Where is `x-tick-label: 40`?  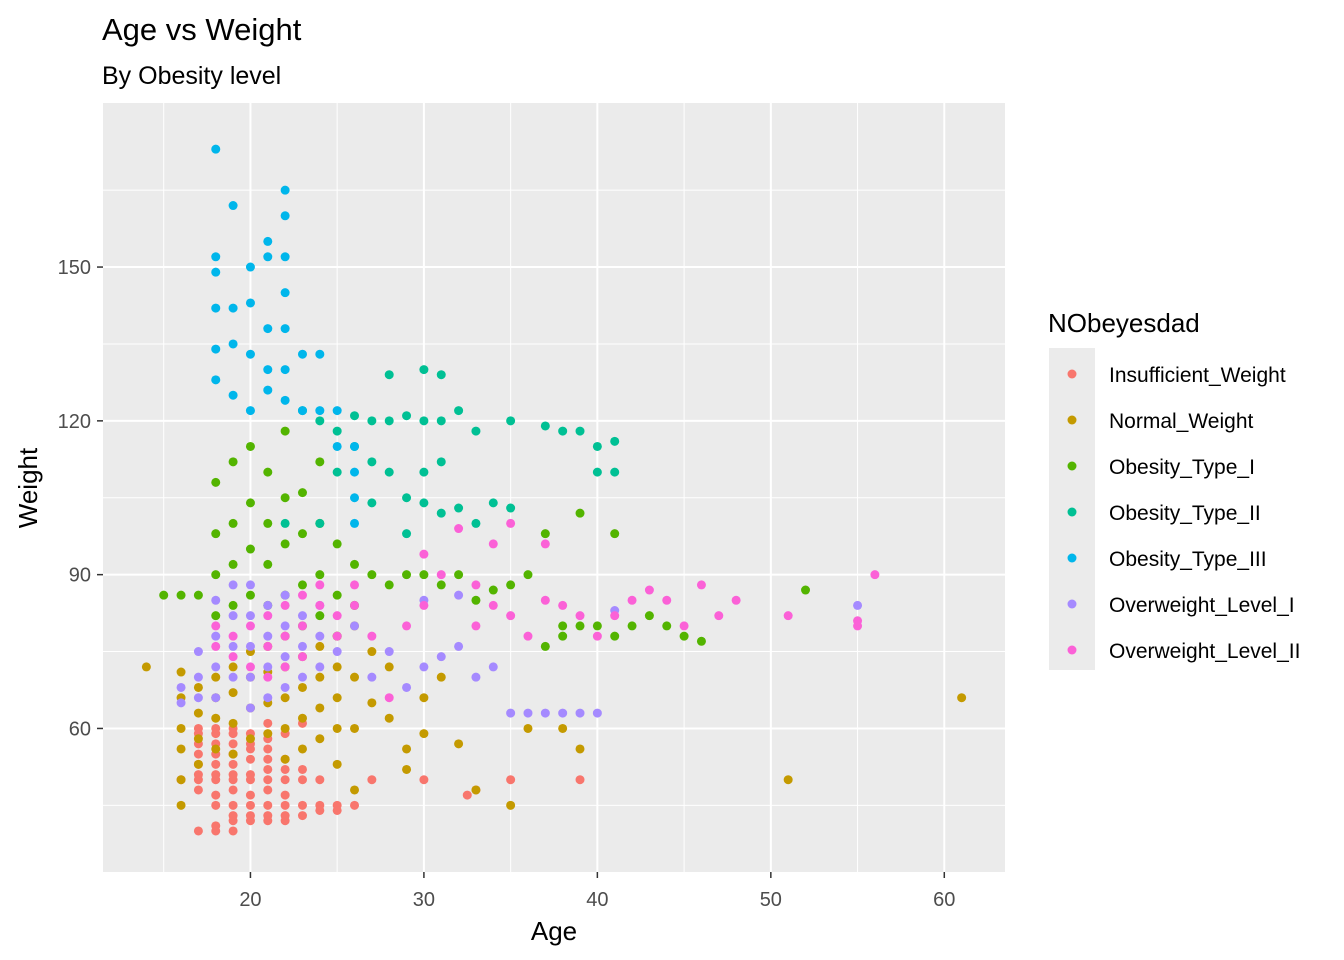 x-tick-label: 40 is located at coordinates (597, 900).